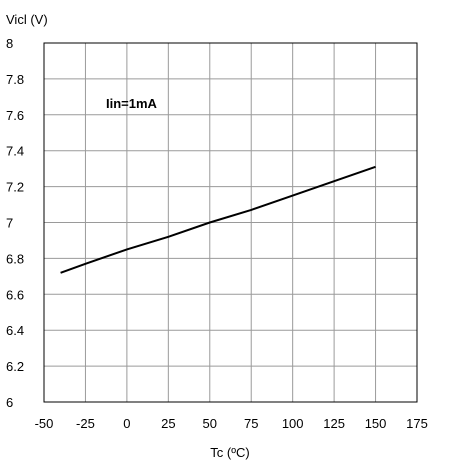 Image resolution: width=475 pixels, height=464 pixels. I want to click on x-tick-label: 0, so click(126, 423).